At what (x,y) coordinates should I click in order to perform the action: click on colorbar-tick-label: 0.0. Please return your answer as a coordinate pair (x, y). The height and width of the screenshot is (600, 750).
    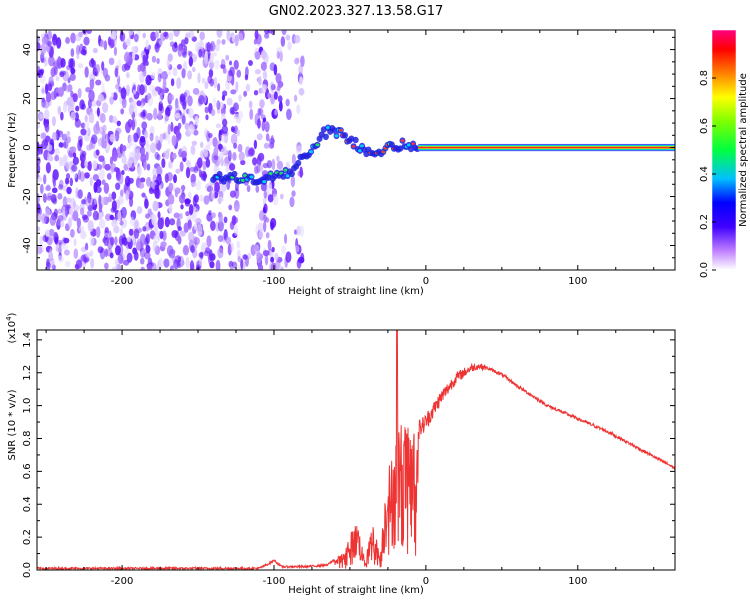
    Looking at the image, I should click on (704, 270).